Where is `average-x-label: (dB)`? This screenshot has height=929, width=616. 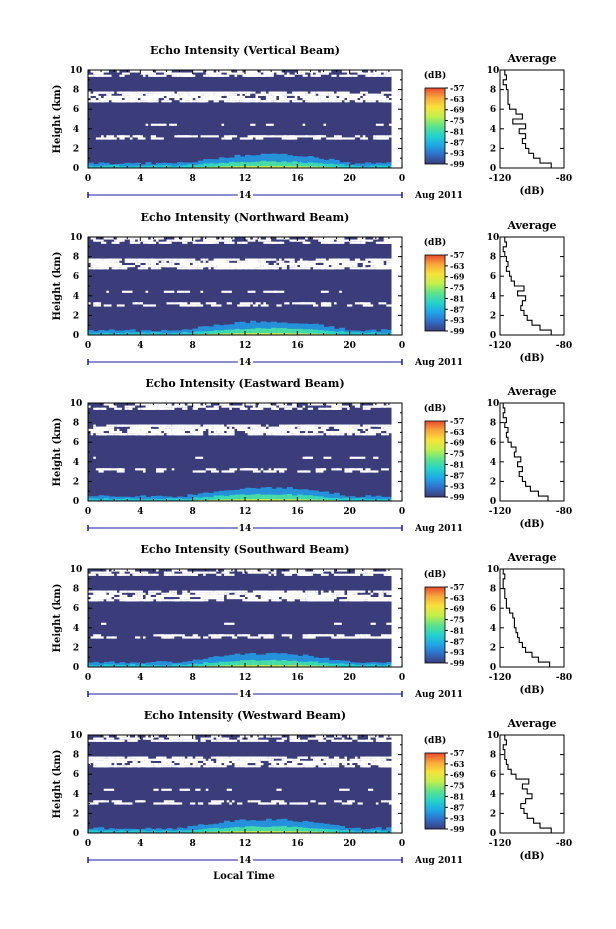 average-x-label: (dB) is located at coordinates (532, 856).